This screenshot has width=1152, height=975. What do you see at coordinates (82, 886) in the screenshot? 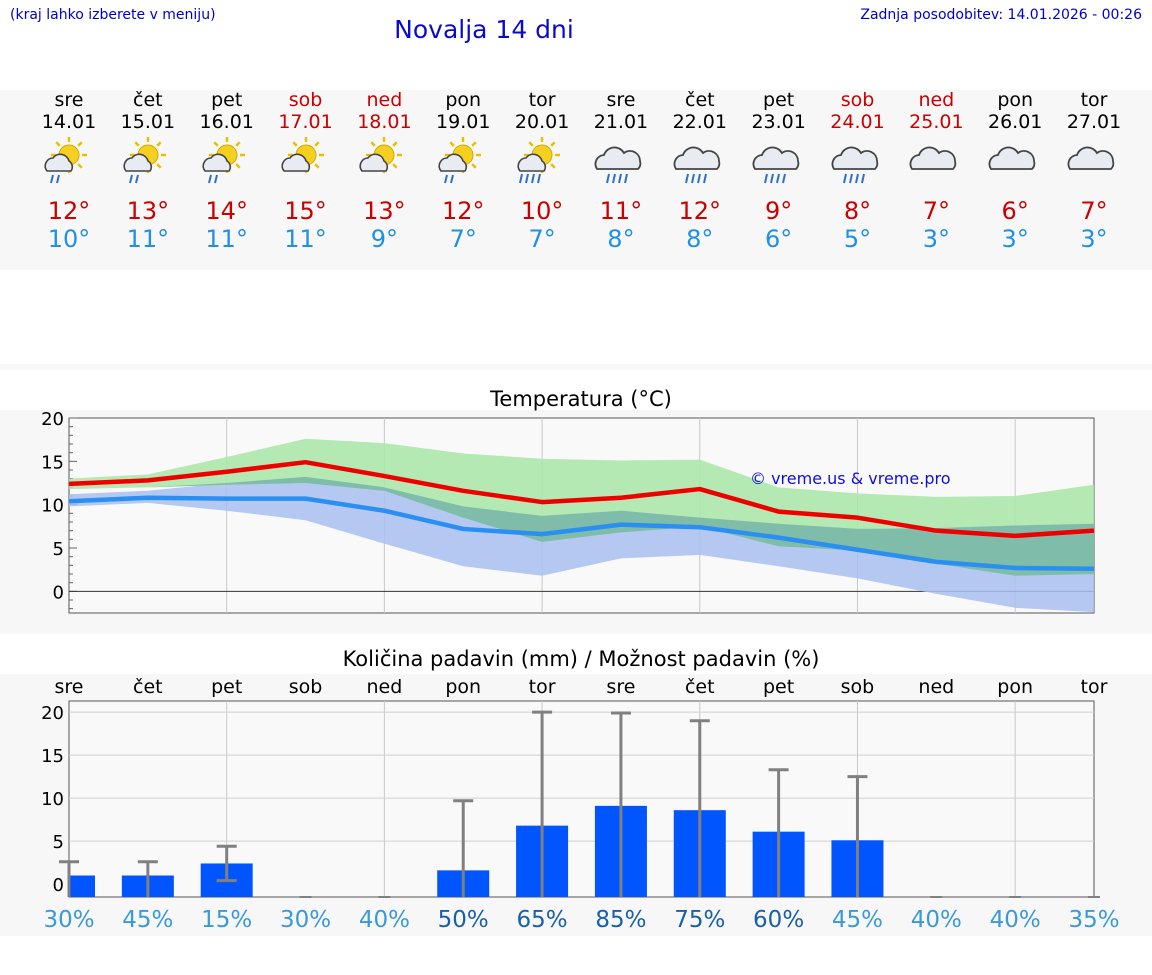
I see `precip-bar` at bounding box center [82, 886].